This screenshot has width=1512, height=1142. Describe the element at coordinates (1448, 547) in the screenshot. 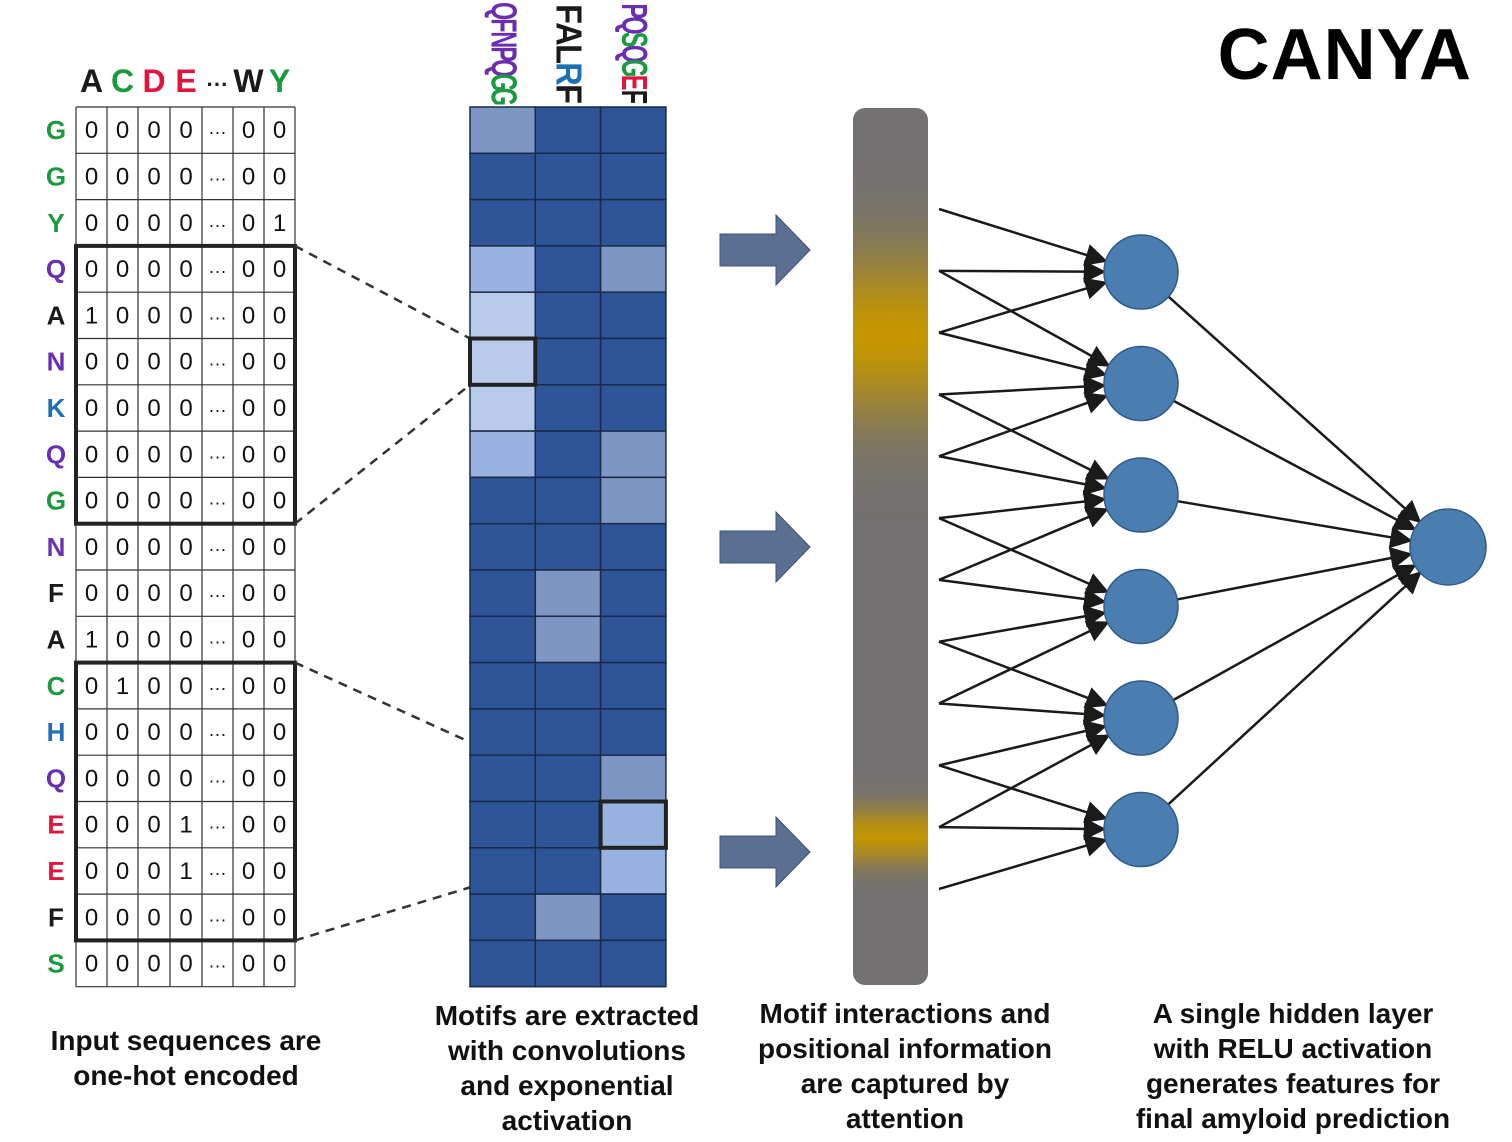

I see `output-node` at that location.